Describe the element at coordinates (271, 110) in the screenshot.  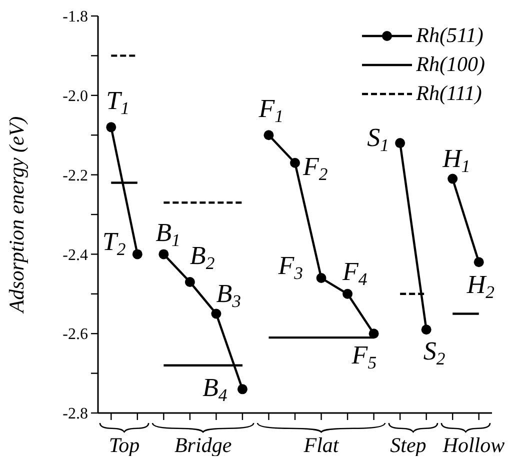
I see `annotation: F$_{1}$` at that location.